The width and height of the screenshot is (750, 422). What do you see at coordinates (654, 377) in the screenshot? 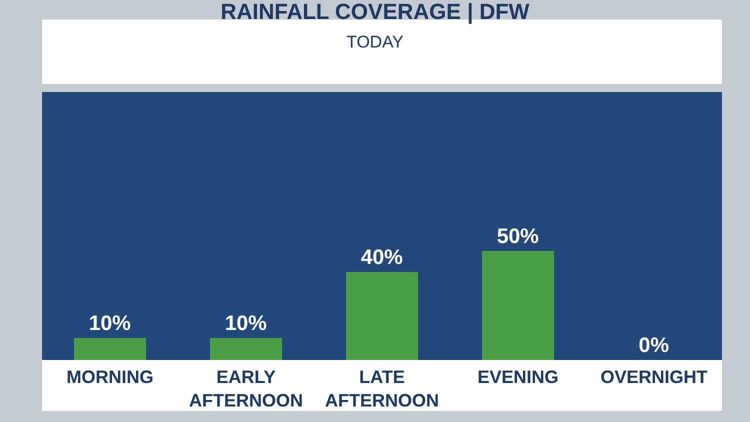
I see `x-tick-label: OVERNIGHT` at bounding box center [654, 377].